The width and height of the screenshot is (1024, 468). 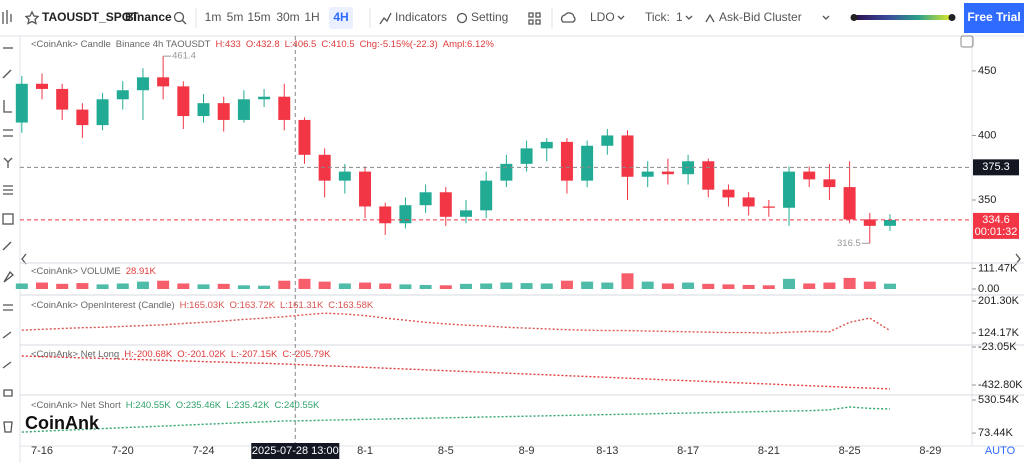 I want to click on collapse-right, so click(x=1018, y=259).